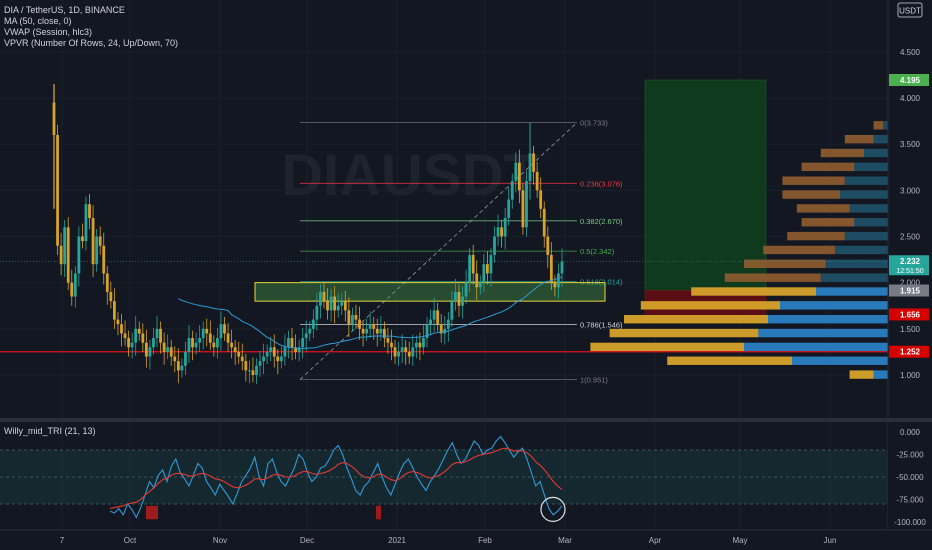 The height and width of the screenshot is (550, 932). What do you see at coordinates (466, 420) in the screenshot?
I see `pane-divider` at bounding box center [466, 420].